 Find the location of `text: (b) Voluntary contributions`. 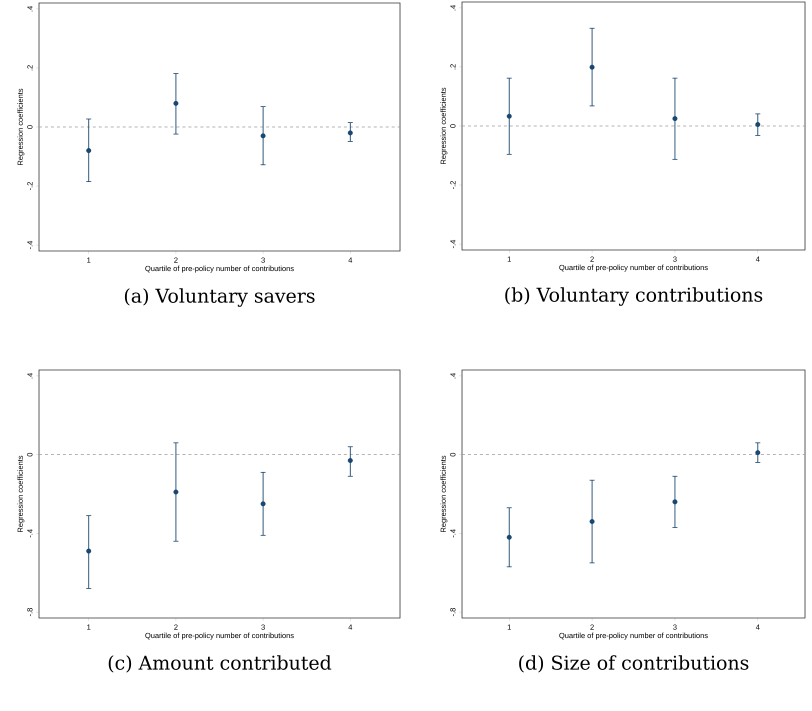

text: (b) Voluntary contributions is located at coordinates (633, 296).